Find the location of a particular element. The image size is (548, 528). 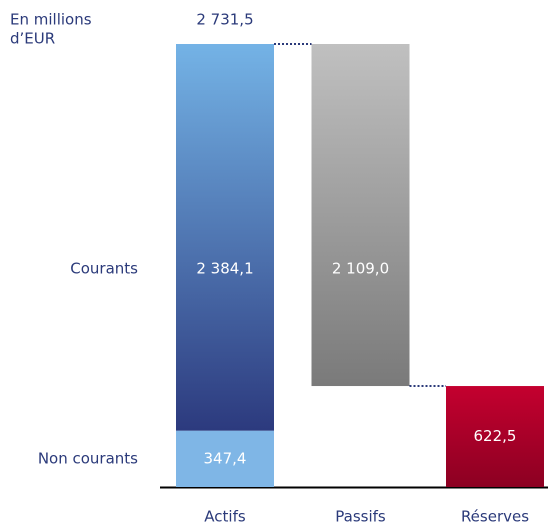

x-tick-label: Actifs is located at coordinates (225, 517).